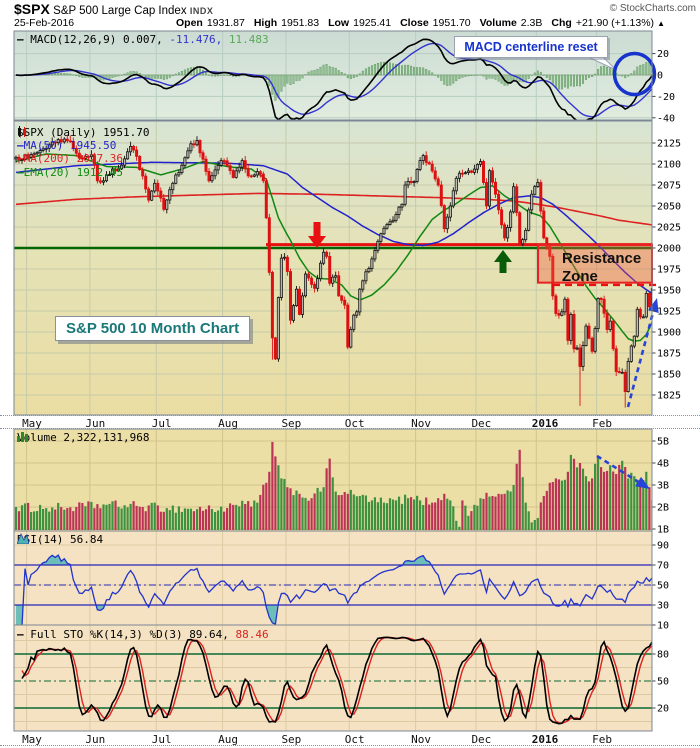  What do you see at coordinates (663, 566) in the screenshot?
I see `svg-text: 70` at bounding box center [663, 566].